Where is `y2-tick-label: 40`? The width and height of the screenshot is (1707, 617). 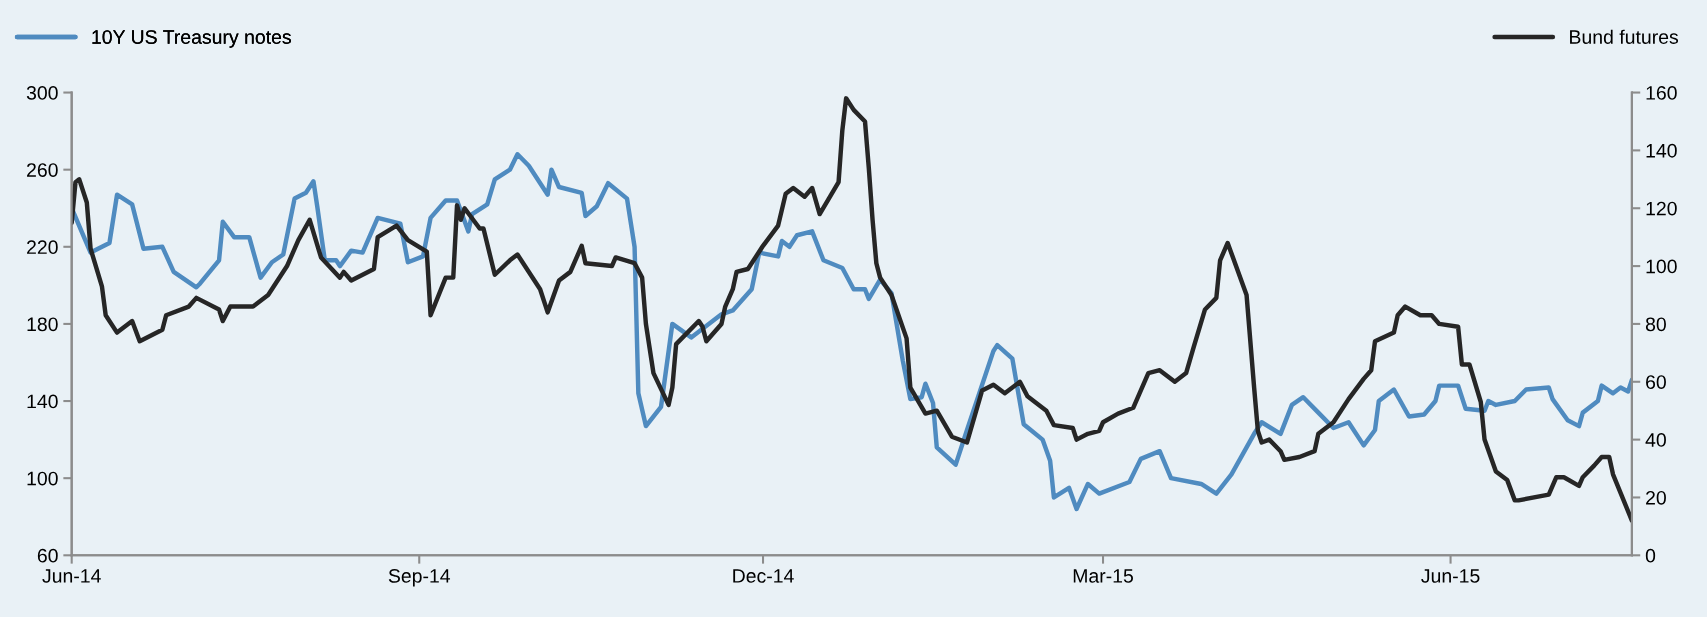
y2-tick-label: 40 is located at coordinates (1655, 440).